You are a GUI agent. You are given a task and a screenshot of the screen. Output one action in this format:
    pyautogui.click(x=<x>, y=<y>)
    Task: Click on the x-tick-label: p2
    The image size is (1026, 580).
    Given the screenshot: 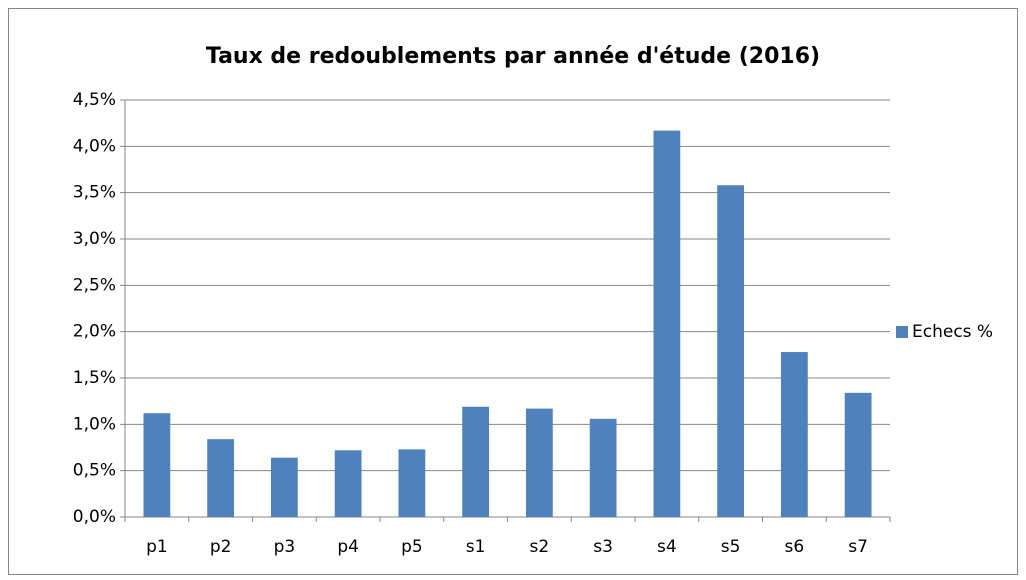 What is the action you would take?
    pyautogui.click(x=221, y=547)
    